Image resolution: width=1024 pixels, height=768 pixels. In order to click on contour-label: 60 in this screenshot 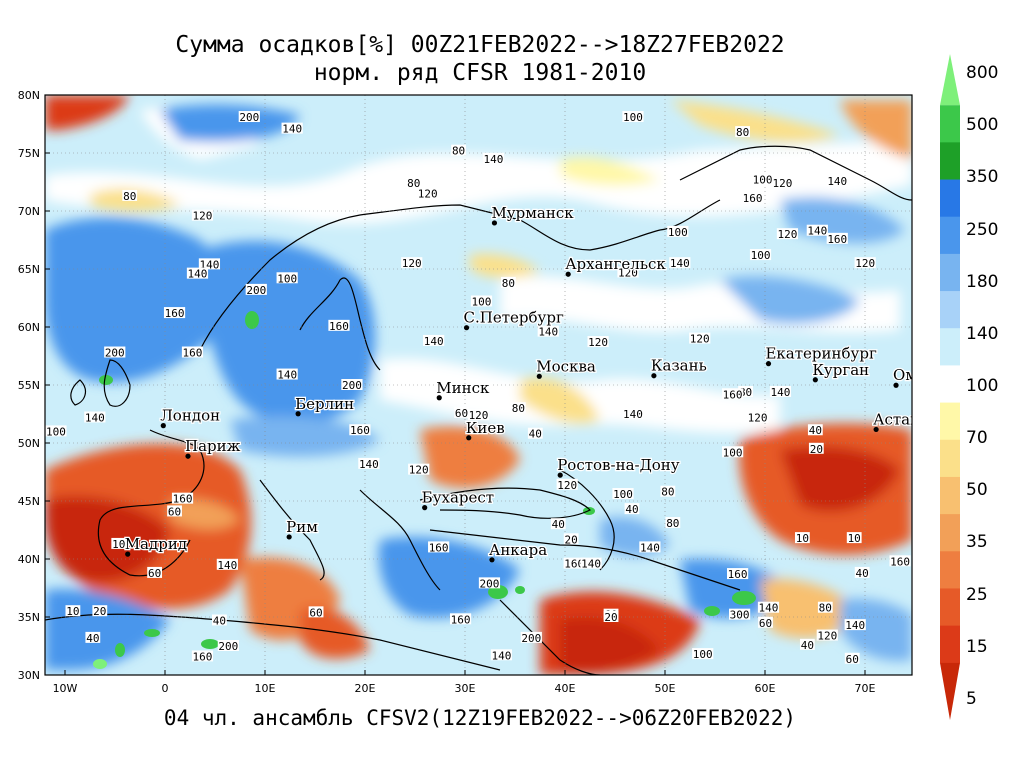, I will do `click(765, 623)`.